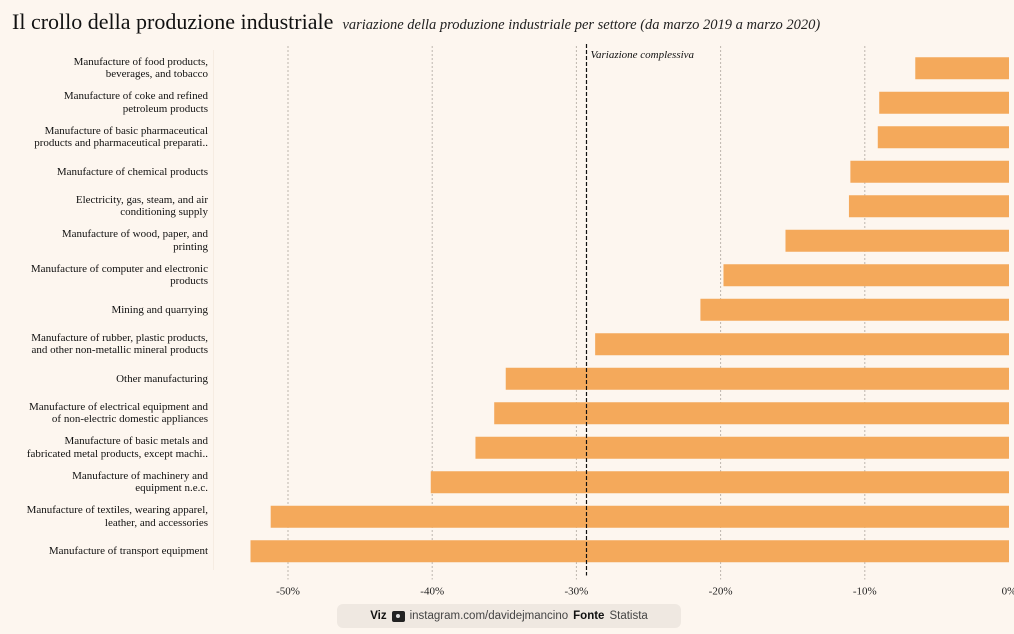 The width and height of the screenshot is (1014, 634). What do you see at coordinates (129, 419) in the screenshot?
I see `category-label-line: of non-electric domestic appliances` at bounding box center [129, 419].